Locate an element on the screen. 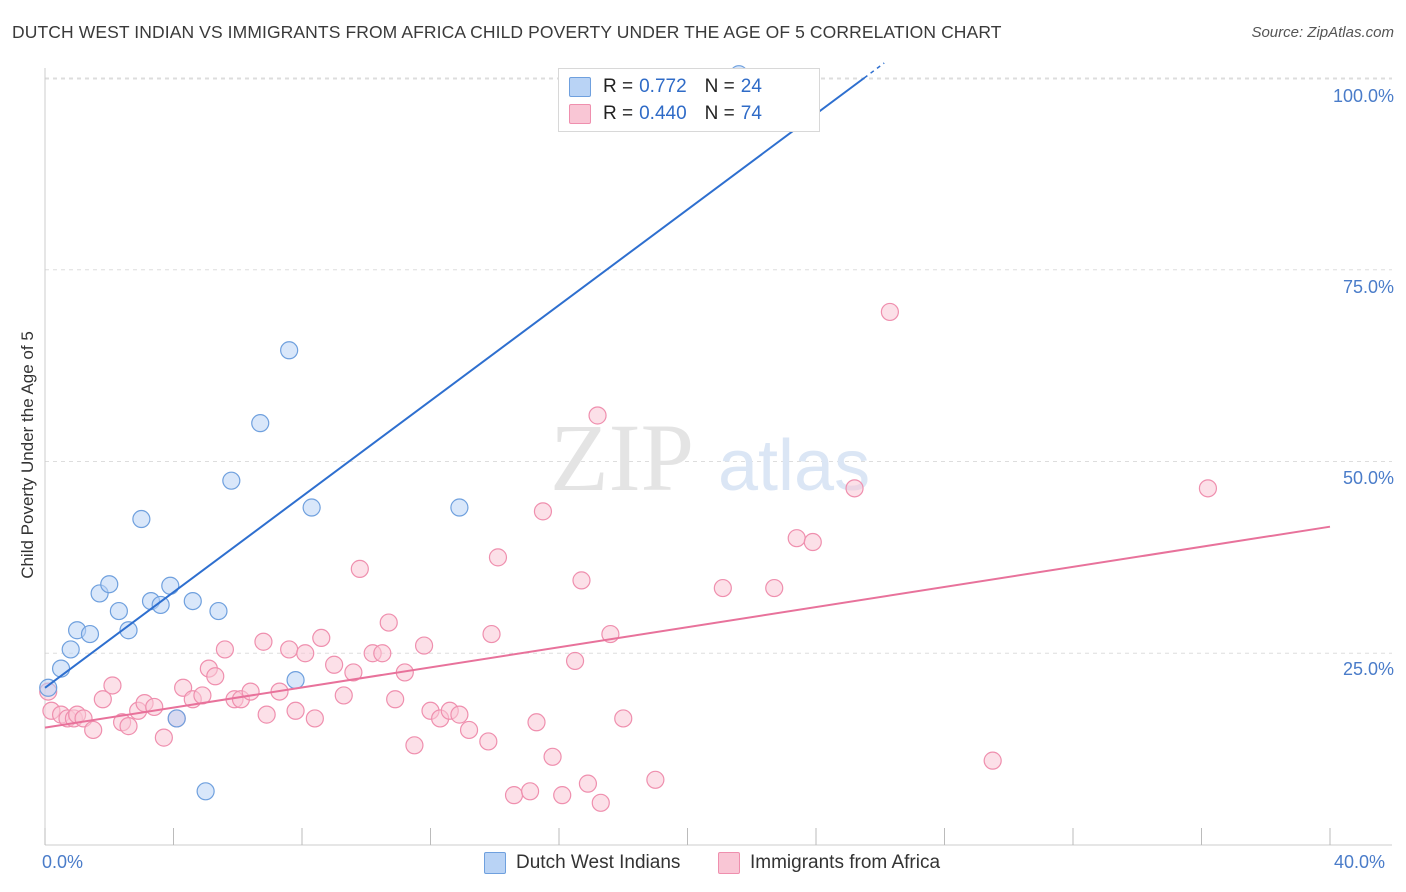 The width and height of the screenshot is (1406, 892). legend-r-value: 0.772 is located at coordinates (663, 86).